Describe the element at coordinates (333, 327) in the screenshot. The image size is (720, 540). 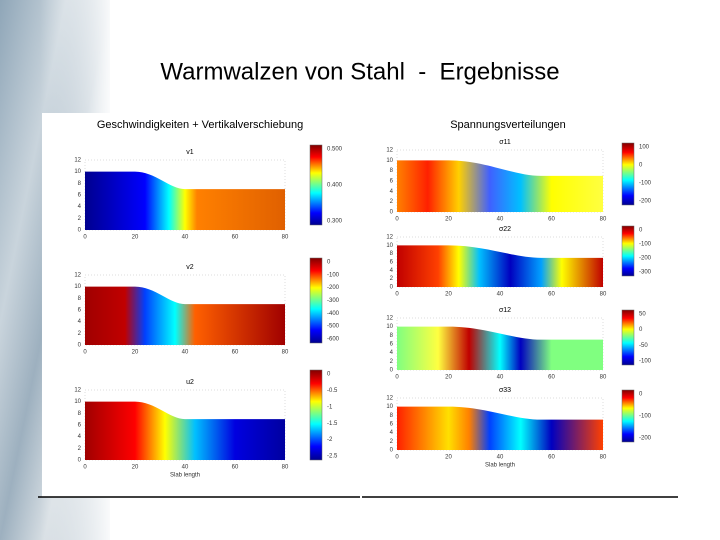
I see `colorbar-tick-label: -500` at that location.